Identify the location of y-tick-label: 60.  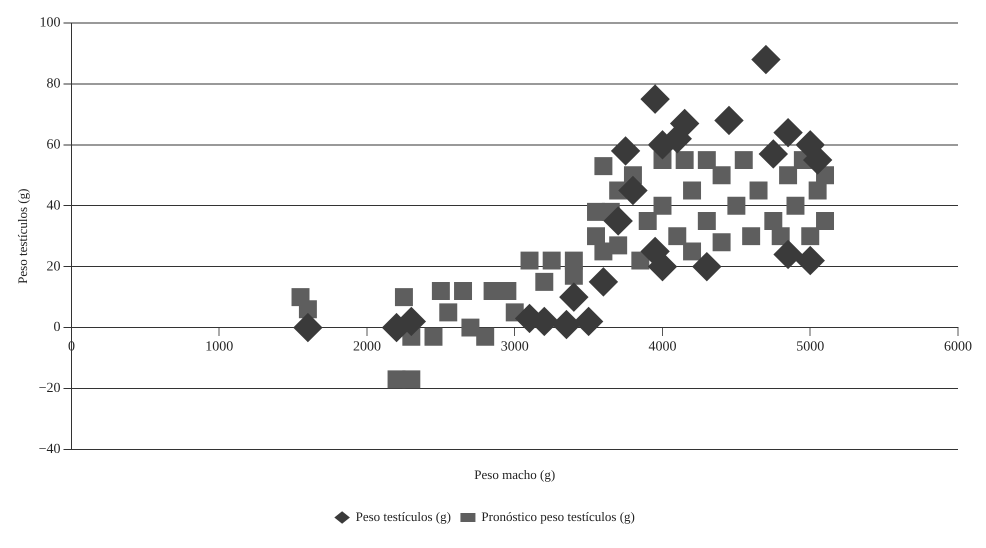
(53, 145).